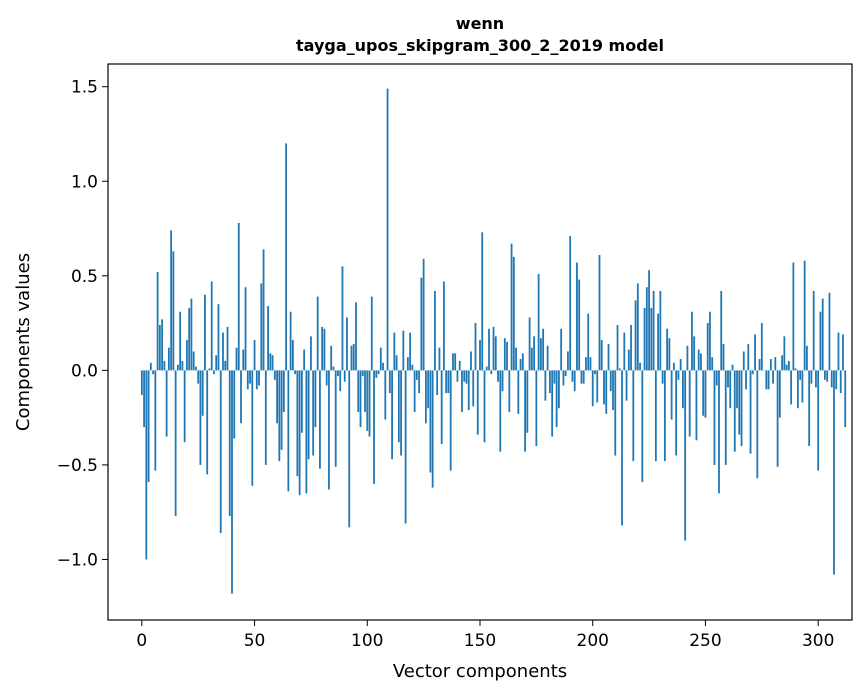 This screenshot has width=867, height=696. What do you see at coordinates (77, 560) in the screenshot?
I see `y-tick-label-0: −1.0` at bounding box center [77, 560].